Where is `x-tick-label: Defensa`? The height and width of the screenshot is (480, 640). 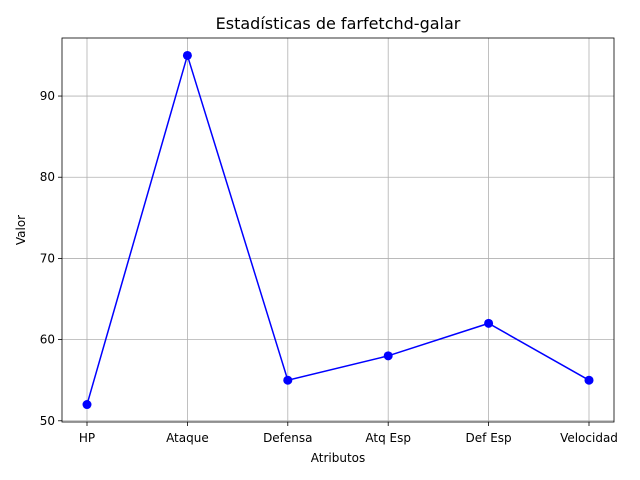 x-tick-label: Defensa is located at coordinates (287, 438).